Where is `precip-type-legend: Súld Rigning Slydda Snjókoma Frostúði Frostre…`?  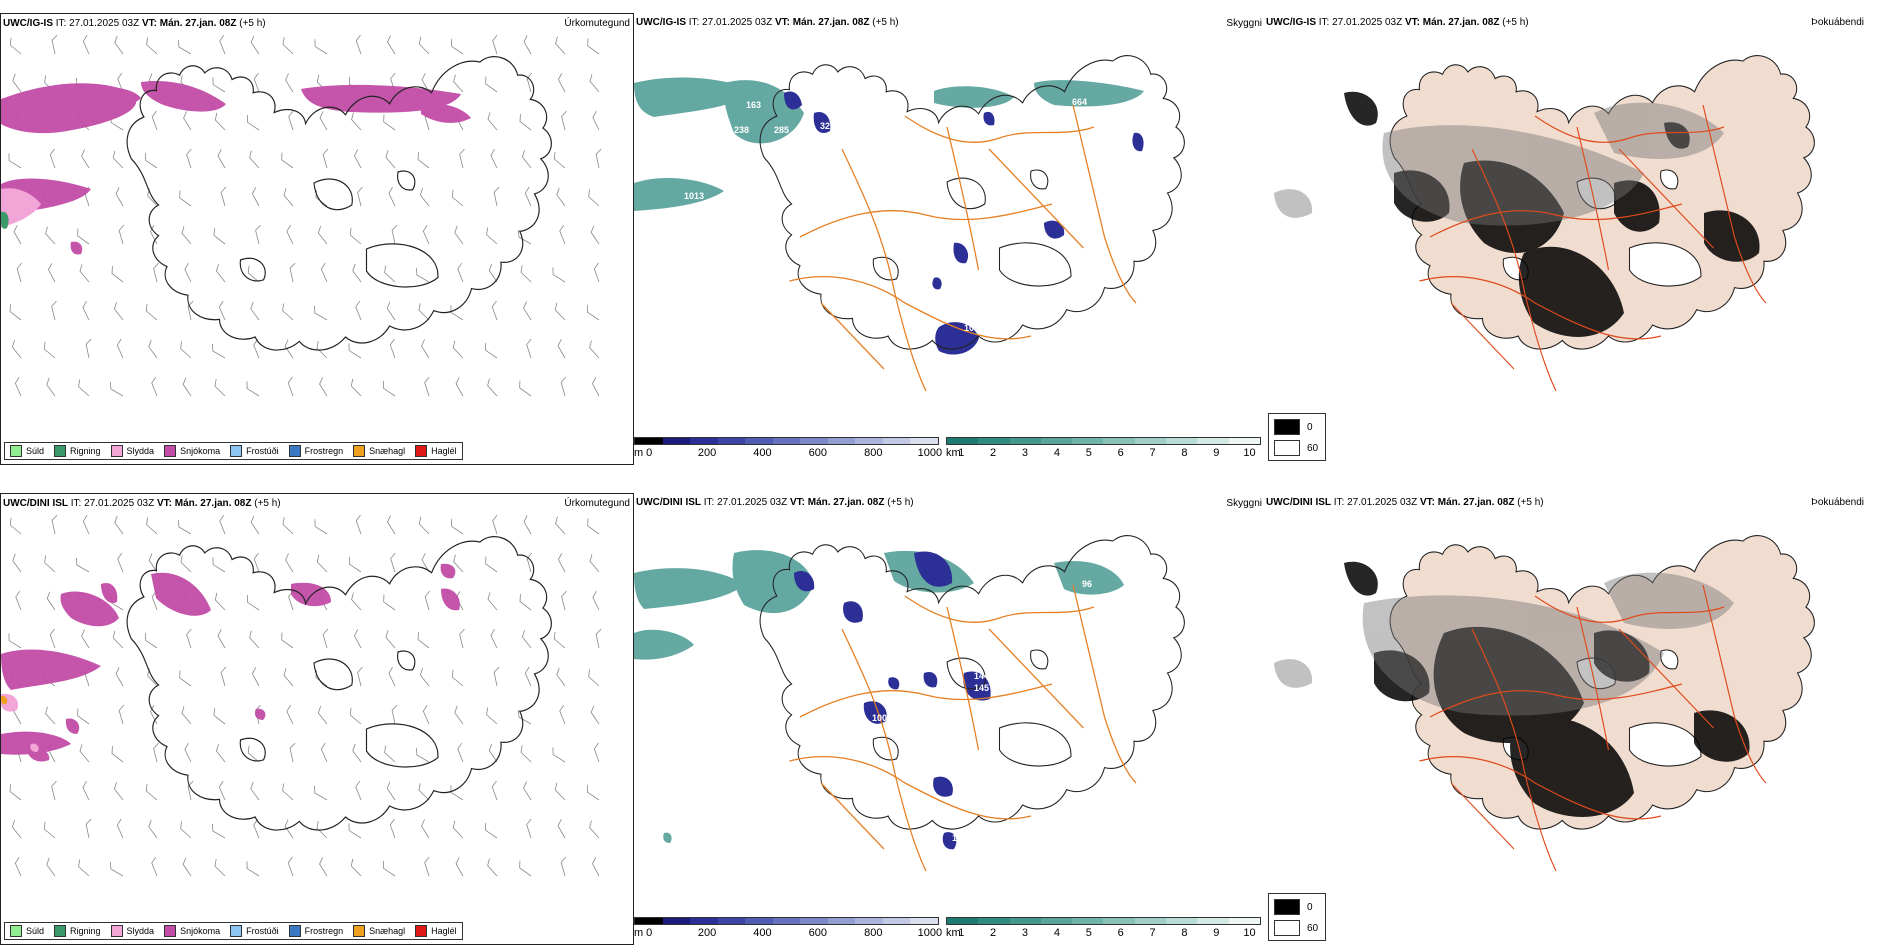
precip-type-legend: Súld Rigning Slydda Snjókoma Frostúði Frostre… is located at coordinates (233, 451).